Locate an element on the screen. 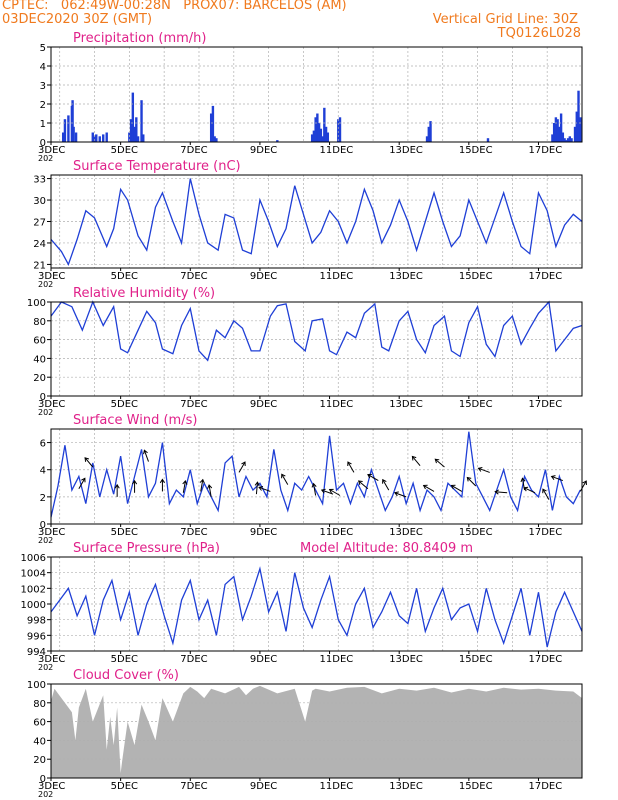 This screenshot has height=800, width=618. wind-ytick-label: 6 is located at coordinates (43, 444).